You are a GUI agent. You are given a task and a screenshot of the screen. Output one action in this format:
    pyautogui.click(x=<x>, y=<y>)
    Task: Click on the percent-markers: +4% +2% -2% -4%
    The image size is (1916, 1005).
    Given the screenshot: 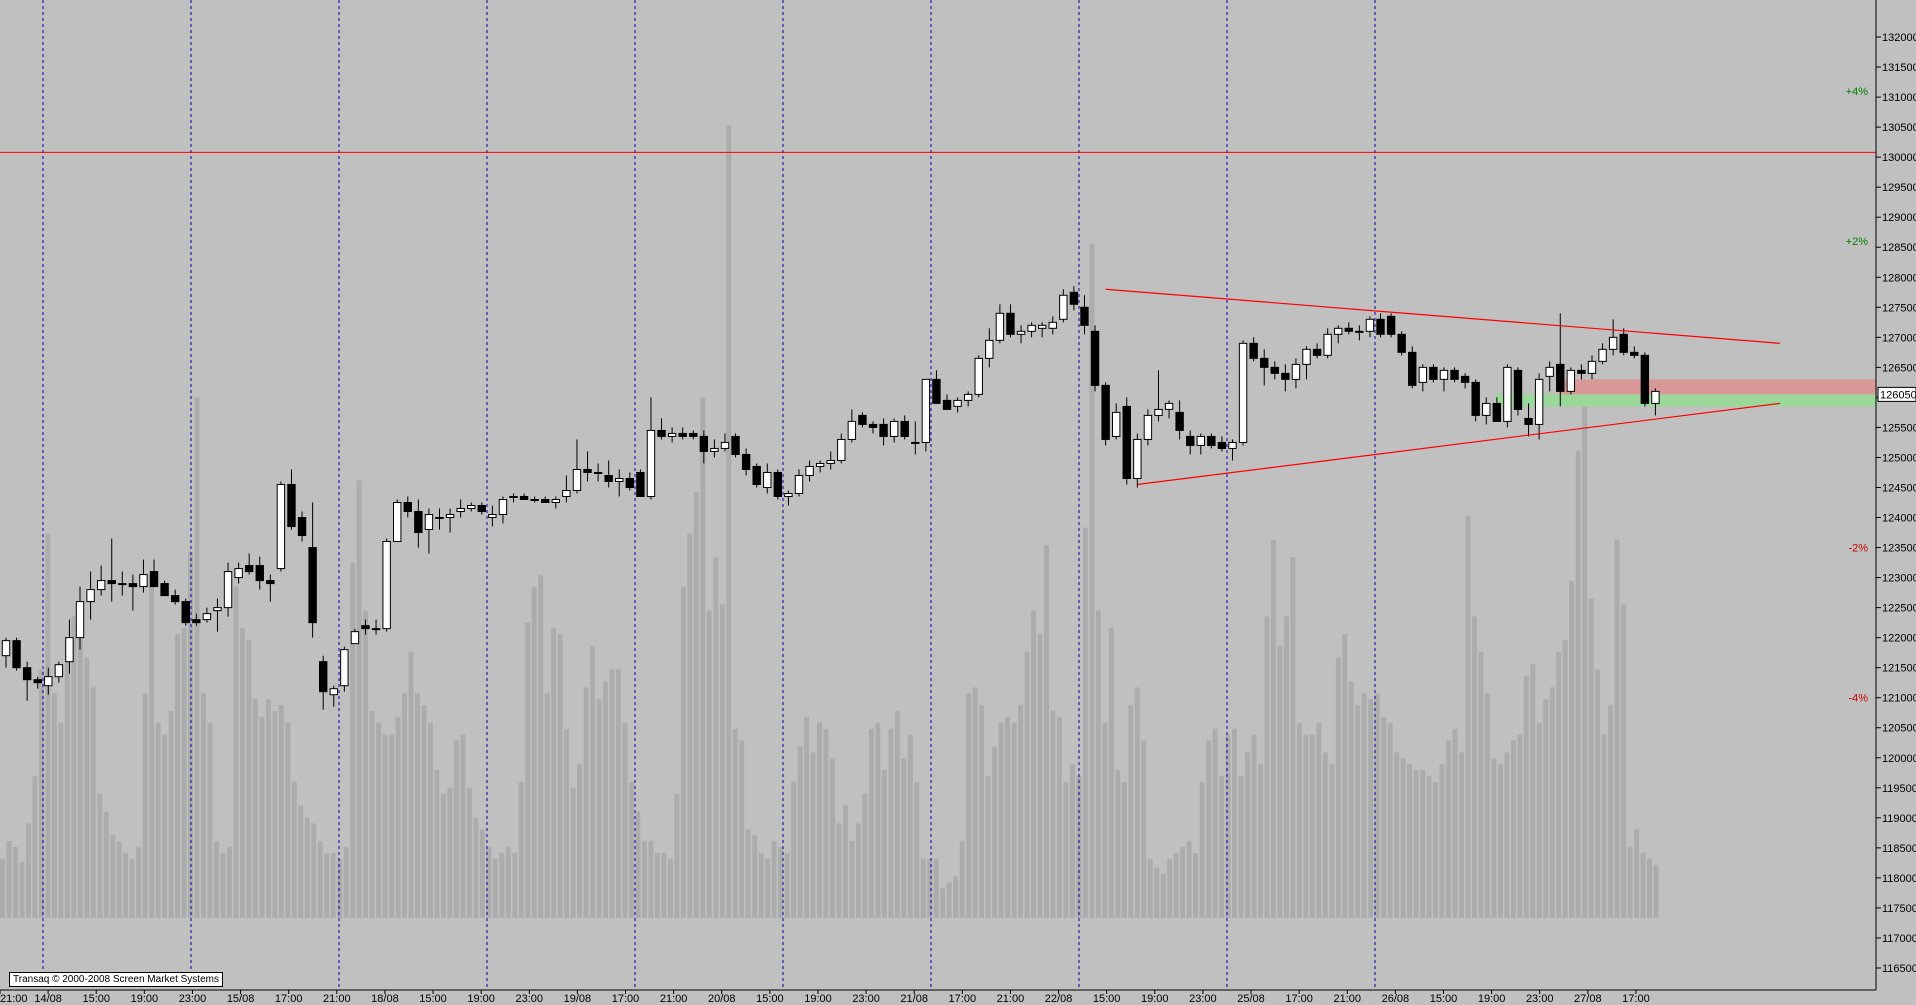 What is the action you would take?
    pyautogui.click(x=1857, y=395)
    